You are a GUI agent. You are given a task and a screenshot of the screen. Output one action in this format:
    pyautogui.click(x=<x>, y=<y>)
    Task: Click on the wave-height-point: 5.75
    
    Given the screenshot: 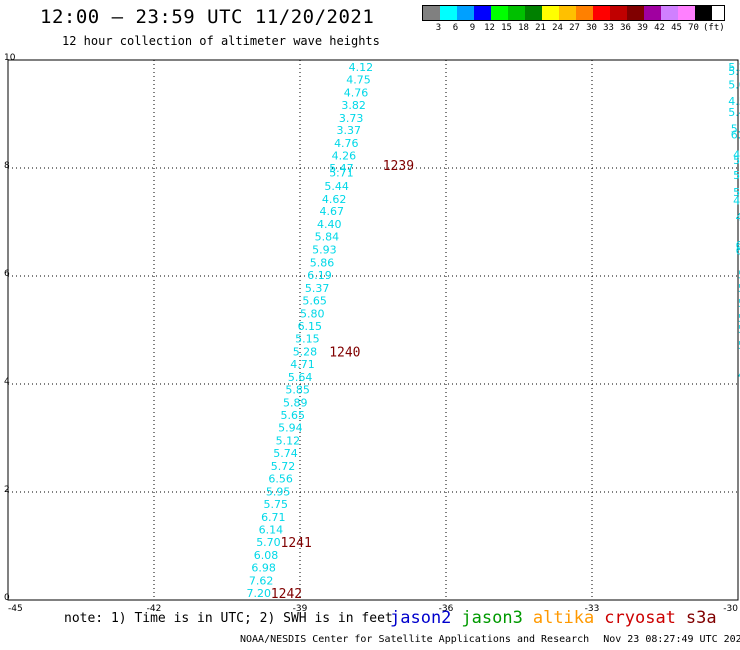 What is the action you would take?
    pyautogui.click(x=276, y=504)
    